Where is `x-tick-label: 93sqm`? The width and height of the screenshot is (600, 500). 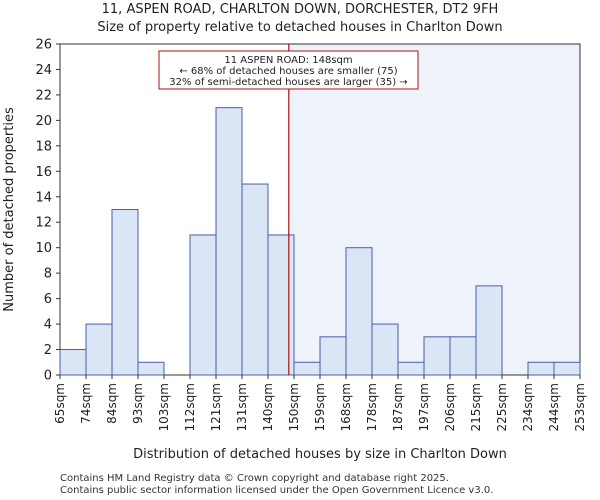
x-tick-label: 93sqm is located at coordinates (138, 403).